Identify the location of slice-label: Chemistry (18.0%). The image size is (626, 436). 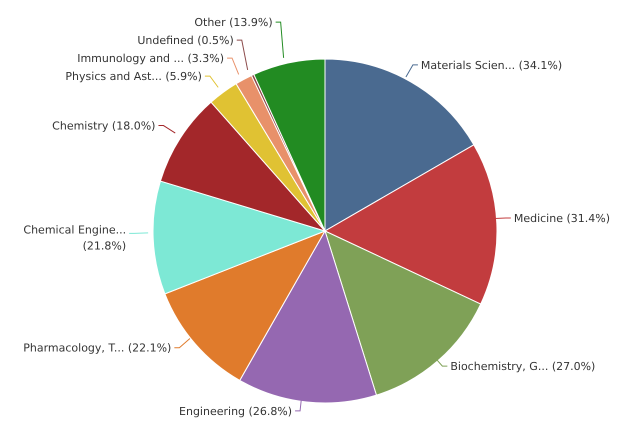
(104, 126).